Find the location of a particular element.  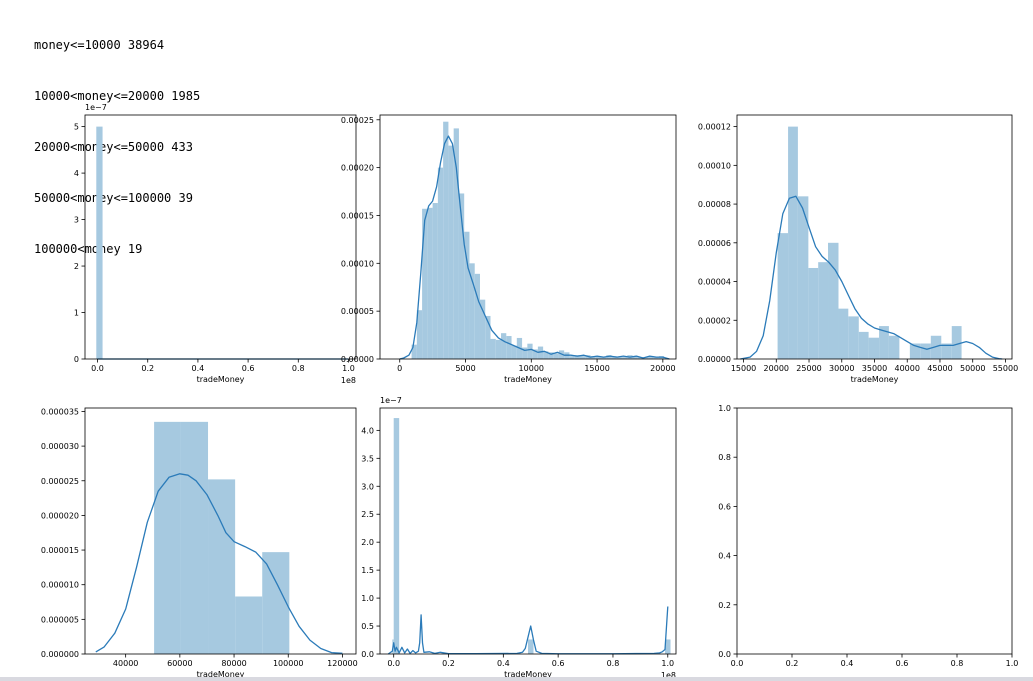

x-tick-label: 40000 is located at coordinates (907, 368).